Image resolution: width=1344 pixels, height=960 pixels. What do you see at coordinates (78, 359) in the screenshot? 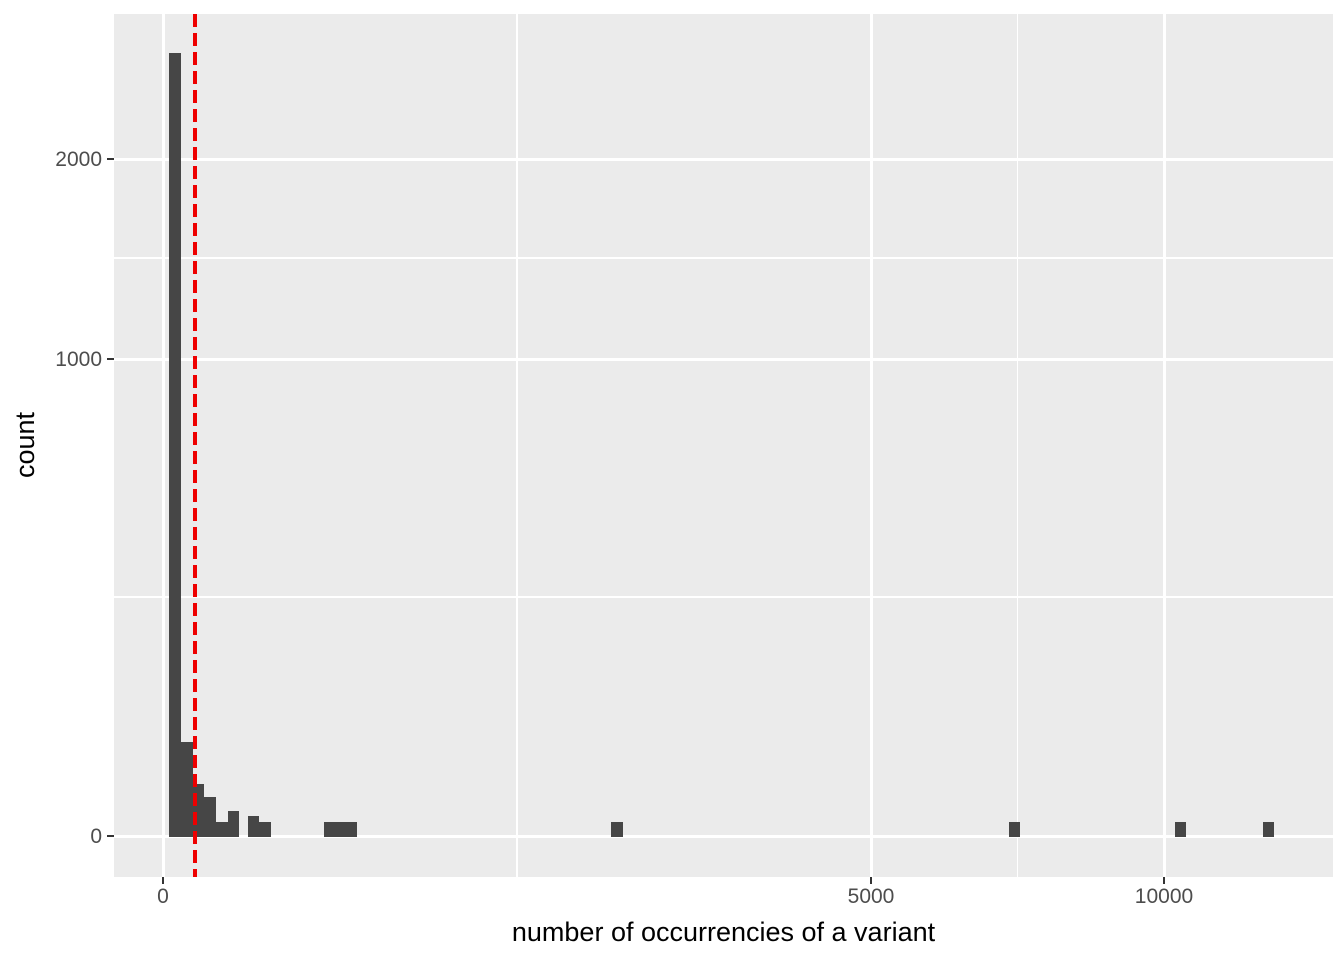
I see `y-tick-label: 1000` at bounding box center [78, 359].